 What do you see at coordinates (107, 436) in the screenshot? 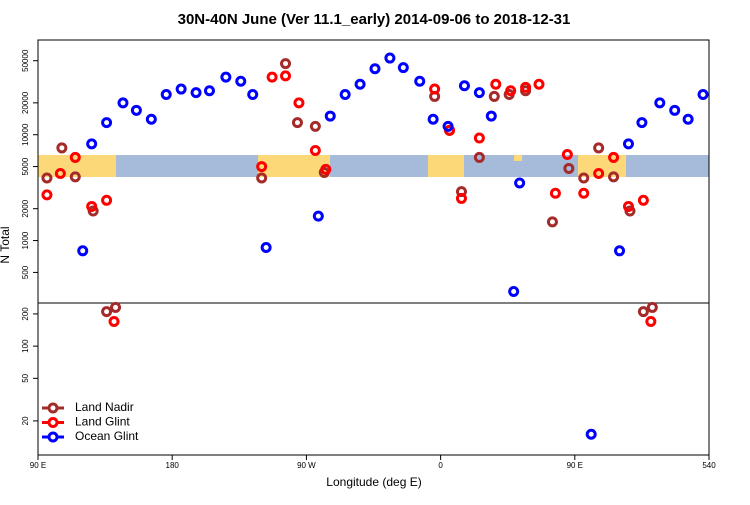
I see `legend-label: Ocean Glint` at bounding box center [107, 436].